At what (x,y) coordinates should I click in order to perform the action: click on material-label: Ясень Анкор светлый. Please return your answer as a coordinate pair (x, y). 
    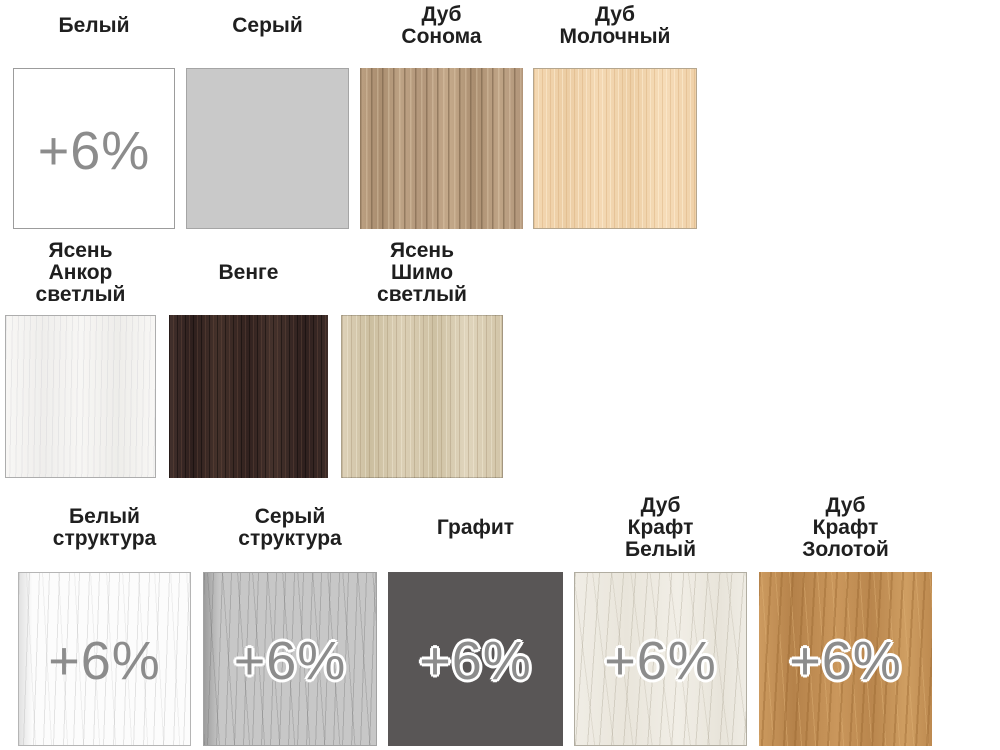
    Looking at the image, I should click on (80, 272).